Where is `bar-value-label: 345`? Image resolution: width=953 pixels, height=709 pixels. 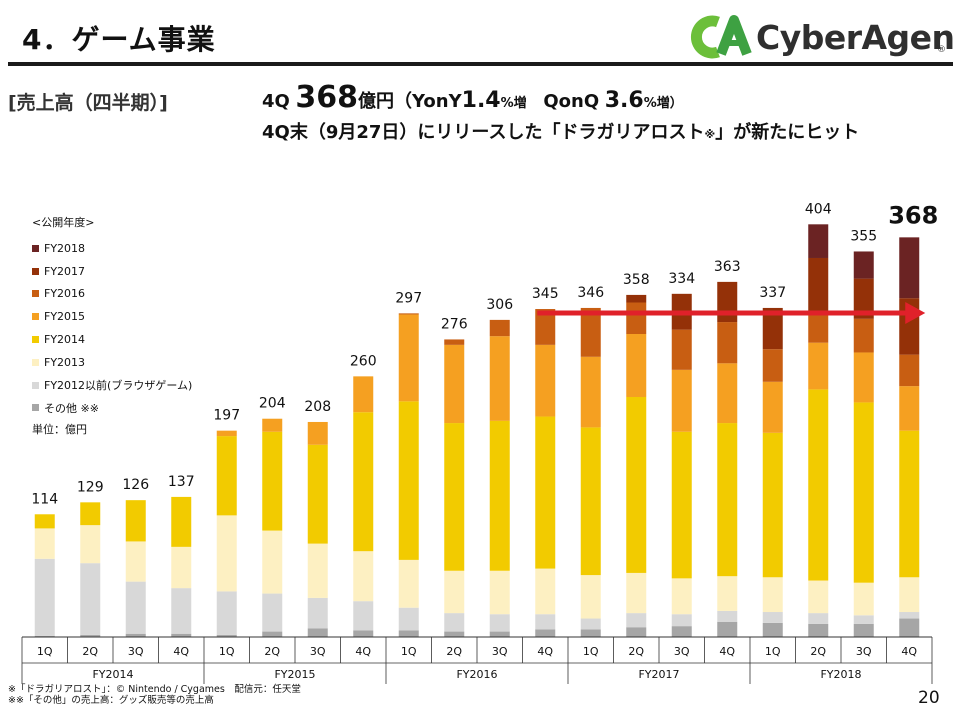
bar-value-label: 345 is located at coordinates (545, 294).